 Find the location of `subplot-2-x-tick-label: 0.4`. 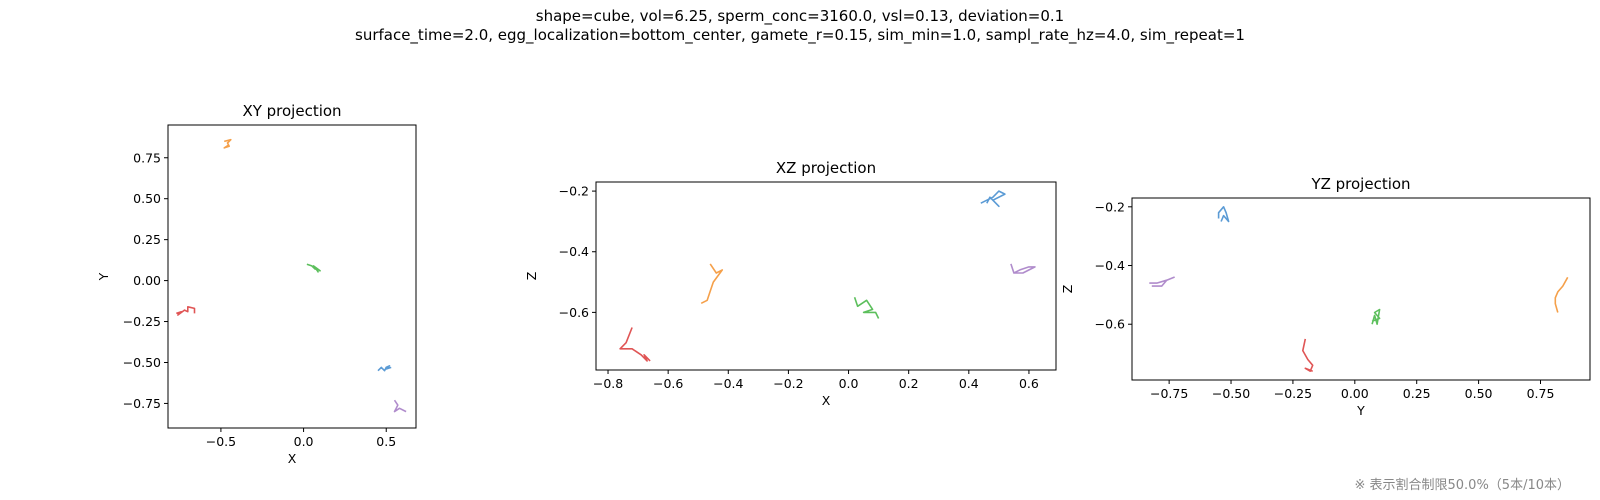

subplot-2-x-tick-label: 0.4 is located at coordinates (969, 383).